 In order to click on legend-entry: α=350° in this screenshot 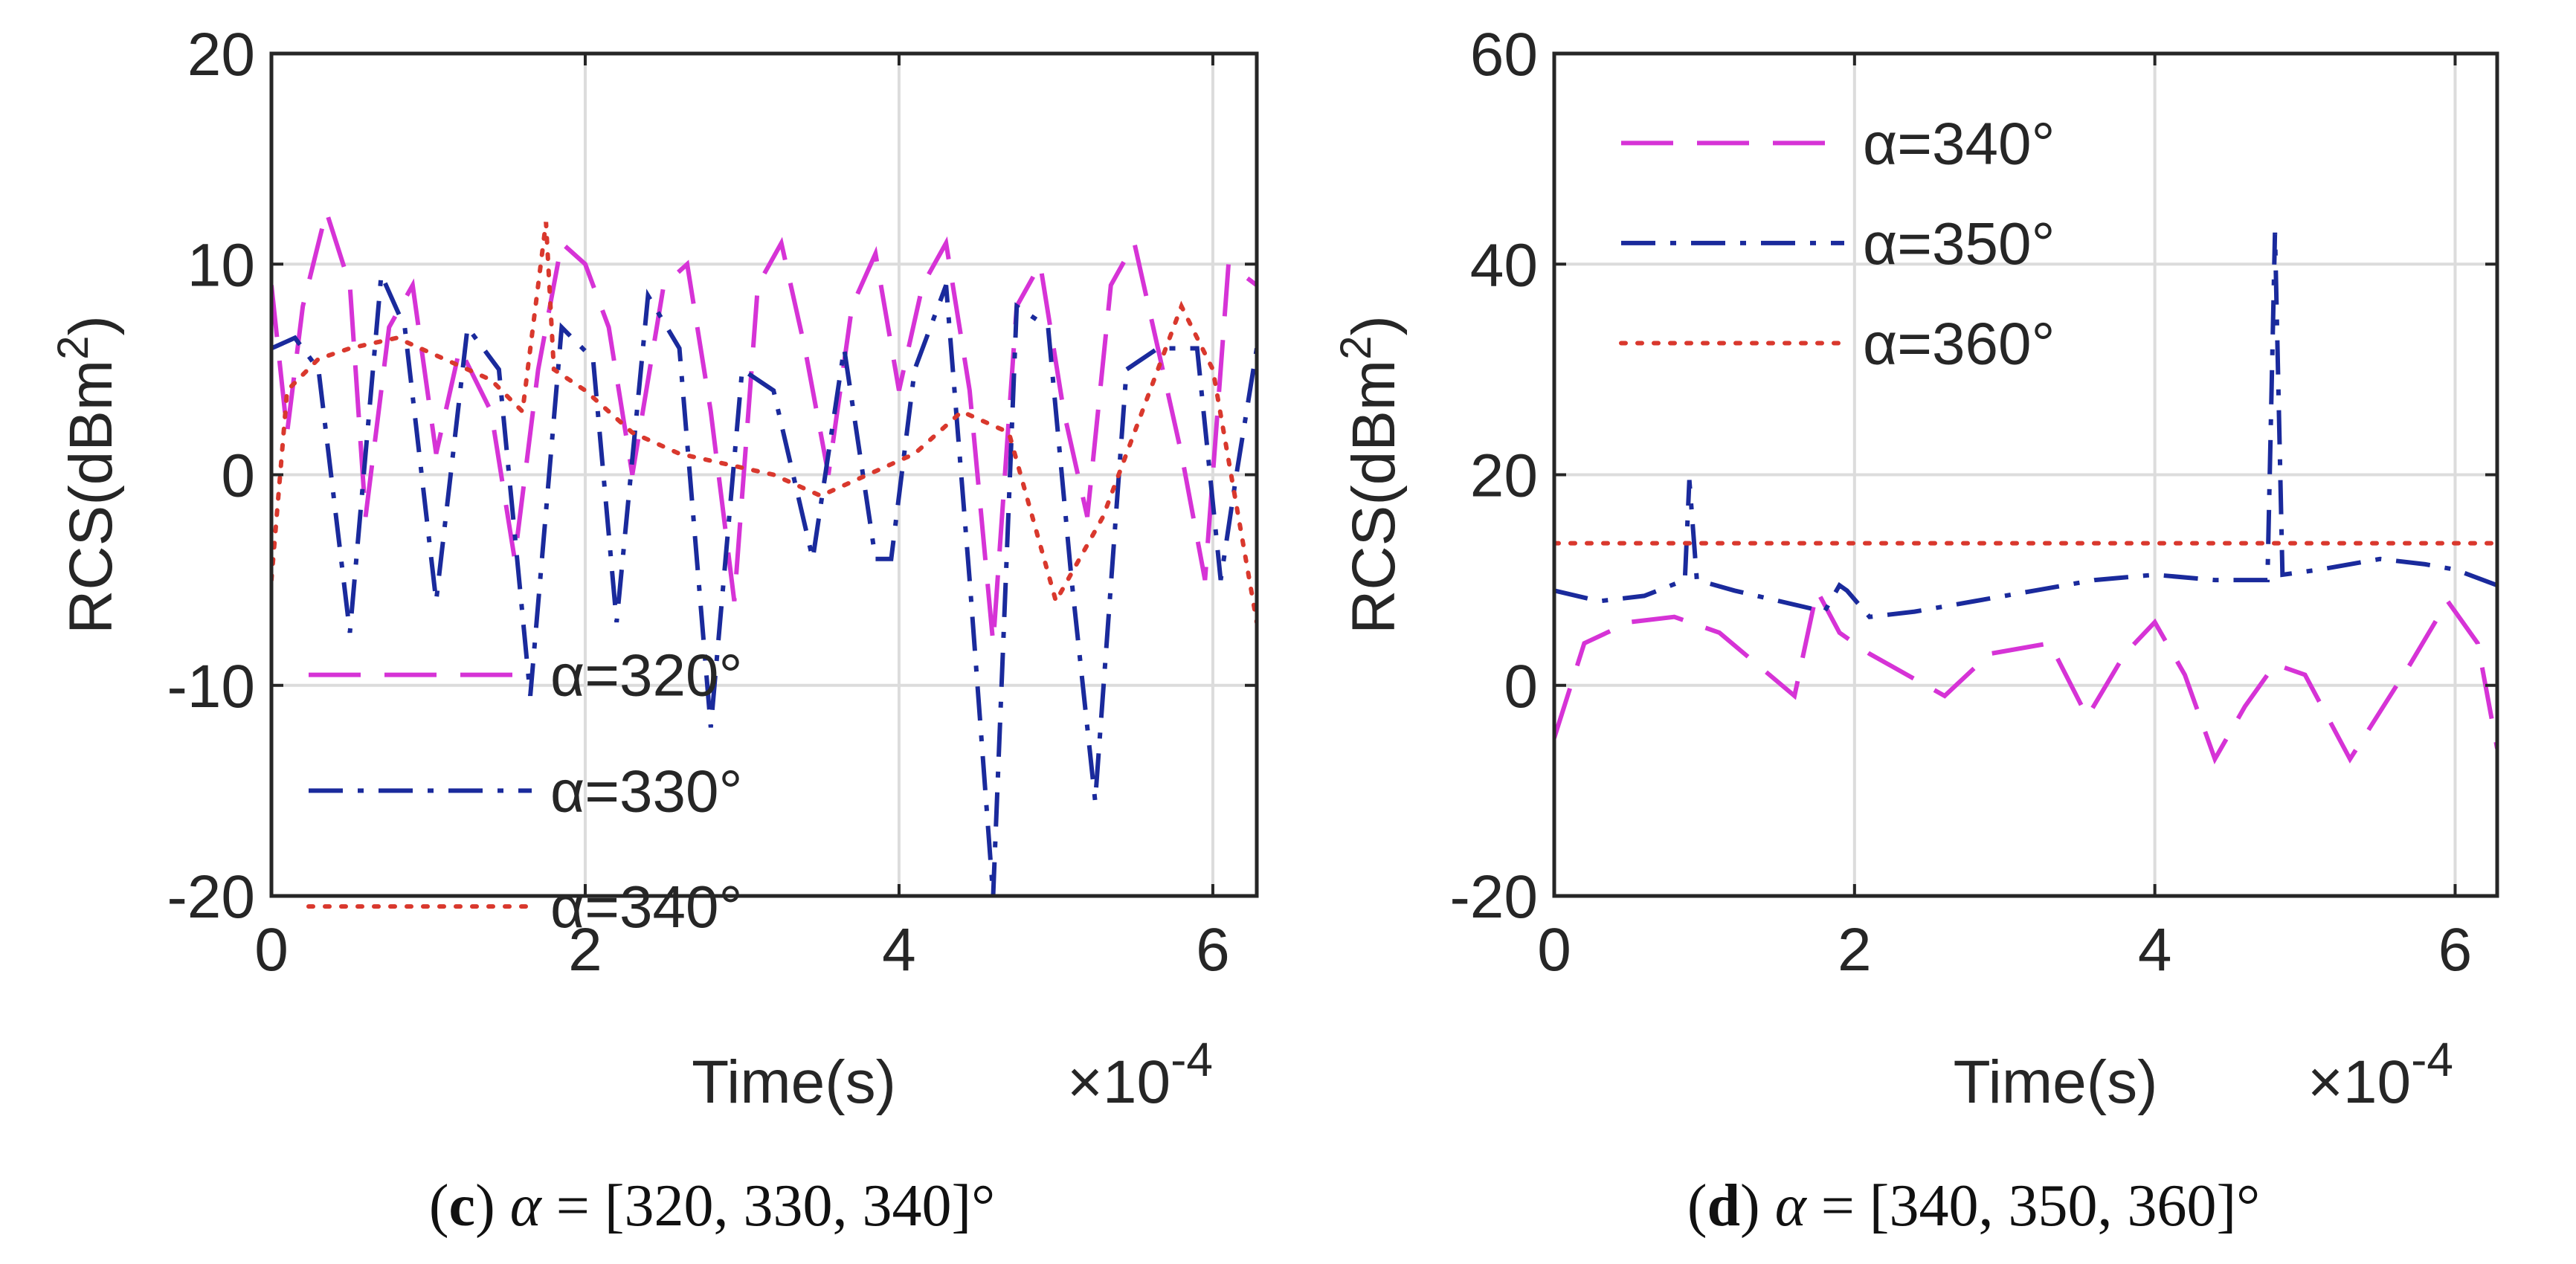, I will do `click(1959, 243)`.